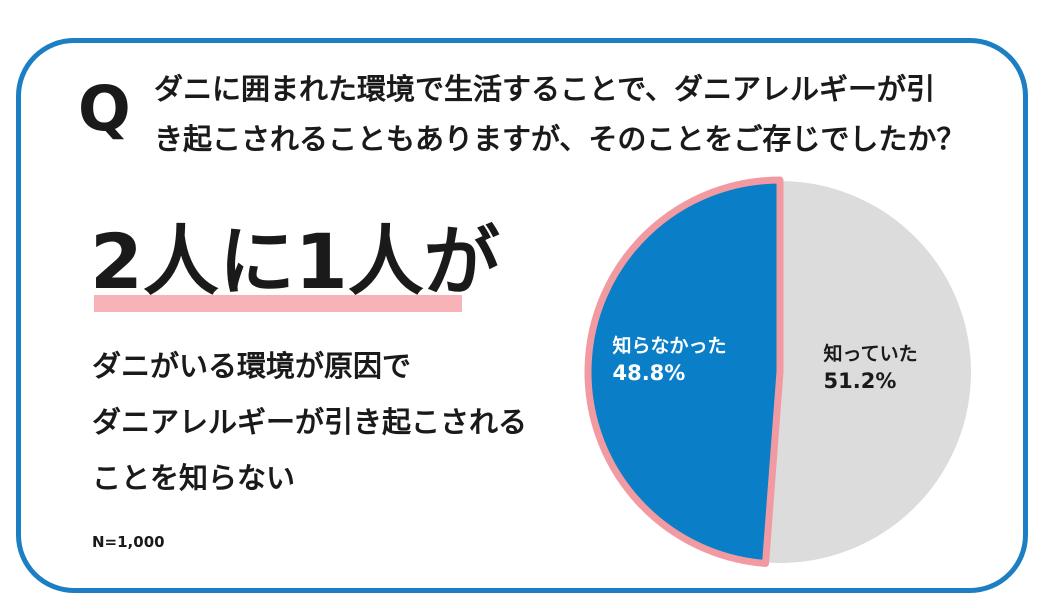 The height and width of the screenshot is (616, 1053). What do you see at coordinates (194, 478) in the screenshot?
I see `subtext-line-3: ことを知らない` at bounding box center [194, 478].